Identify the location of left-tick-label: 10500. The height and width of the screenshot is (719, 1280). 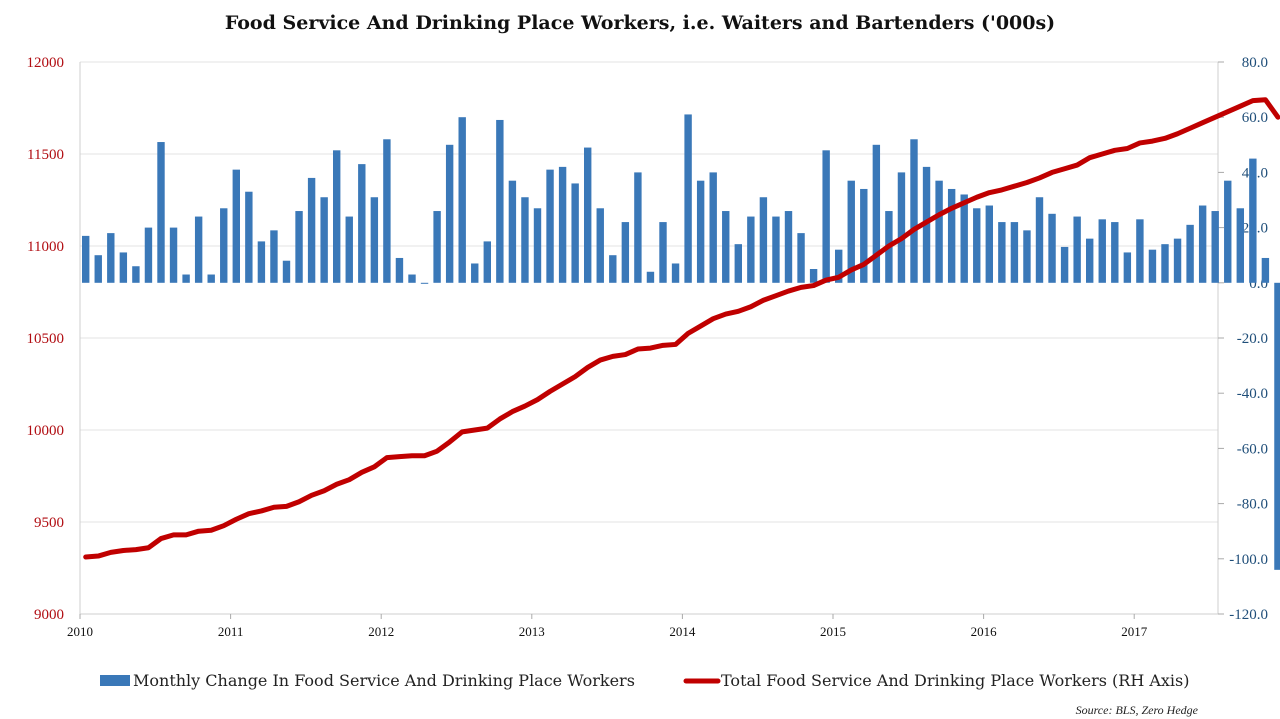
(46, 339).